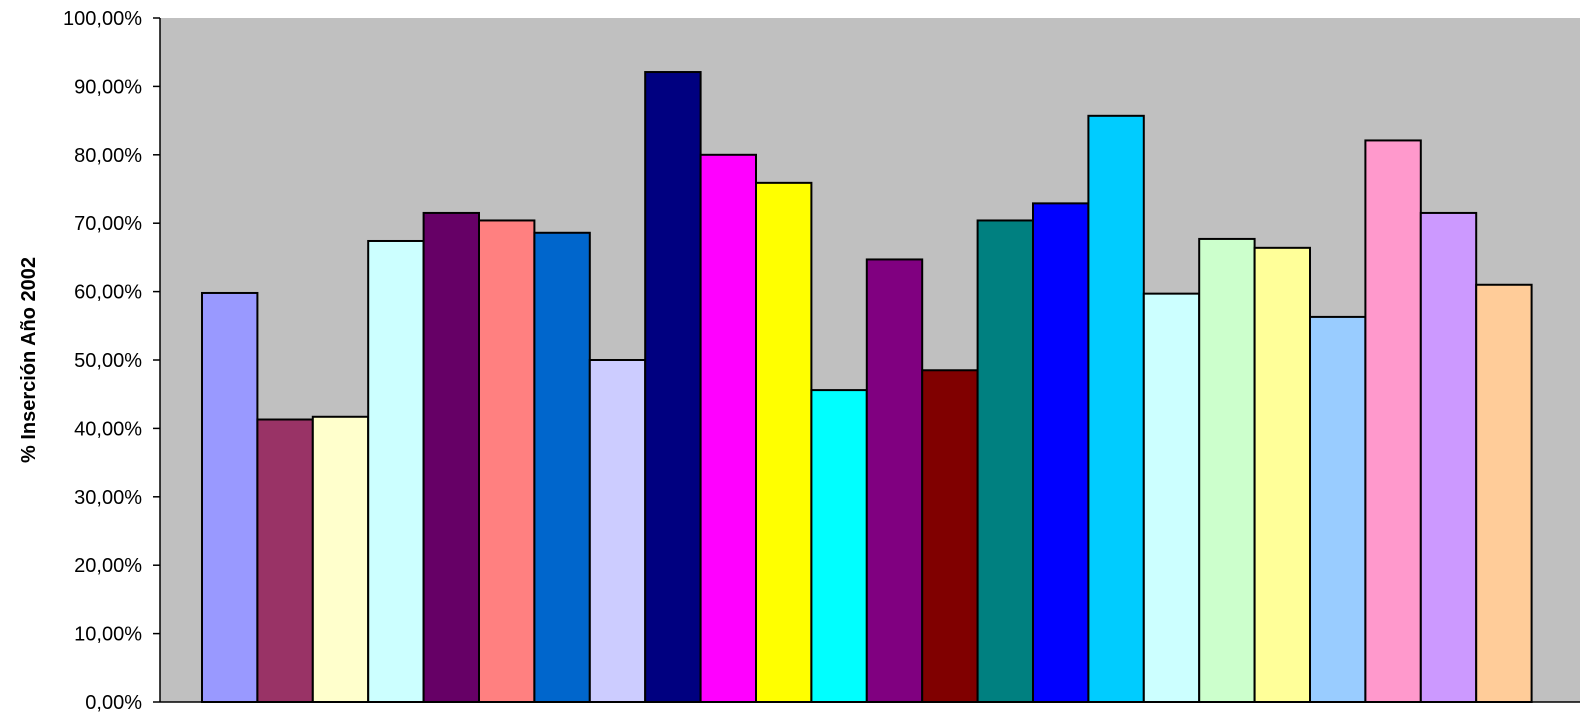 This screenshot has height=721, width=1588. What do you see at coordinates (102, 19) in the screenshot?
I see `y-tick-label: 100,00%` at bounding box center [102, 19].